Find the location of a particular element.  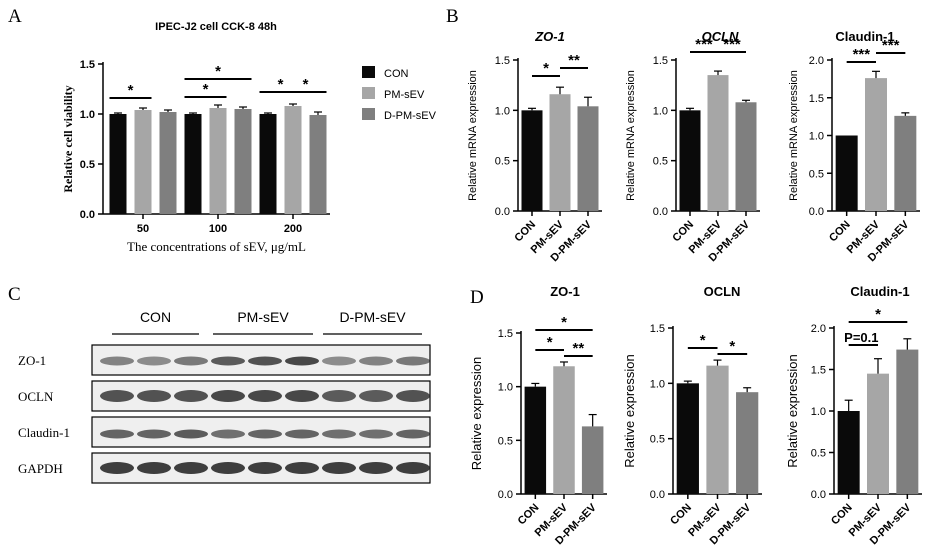

blot-row-label: Claudin-1 is located at coordinates (44, 432).